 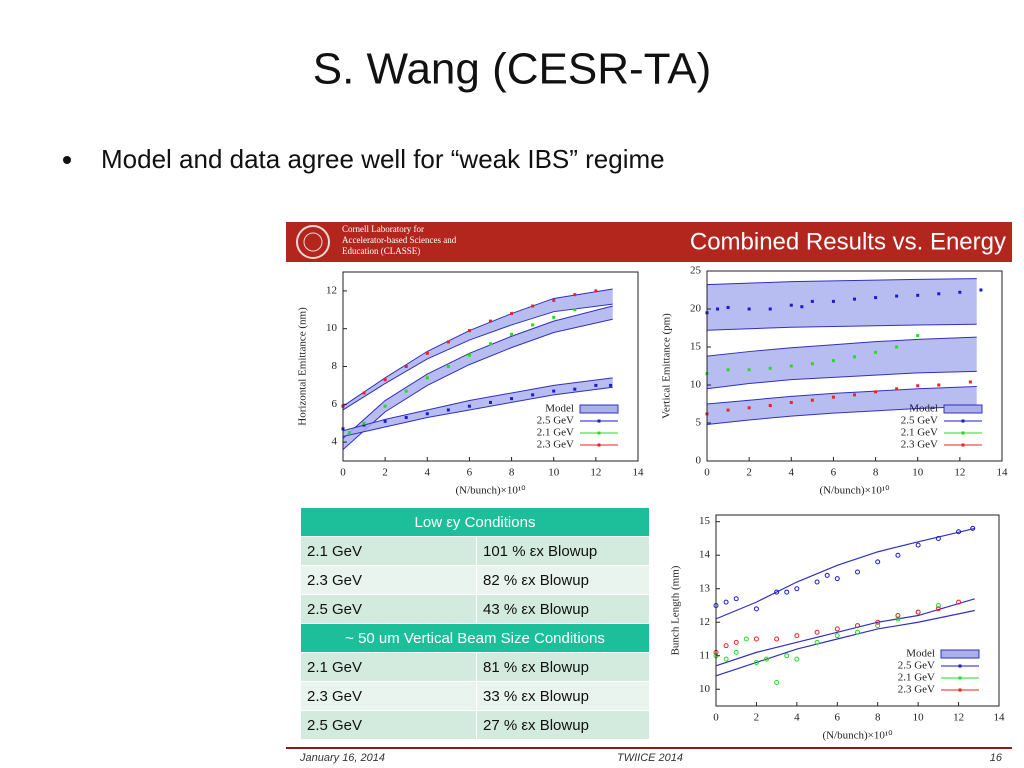 I want to click on y-tick-label: 11, so click(x=704, y=655).